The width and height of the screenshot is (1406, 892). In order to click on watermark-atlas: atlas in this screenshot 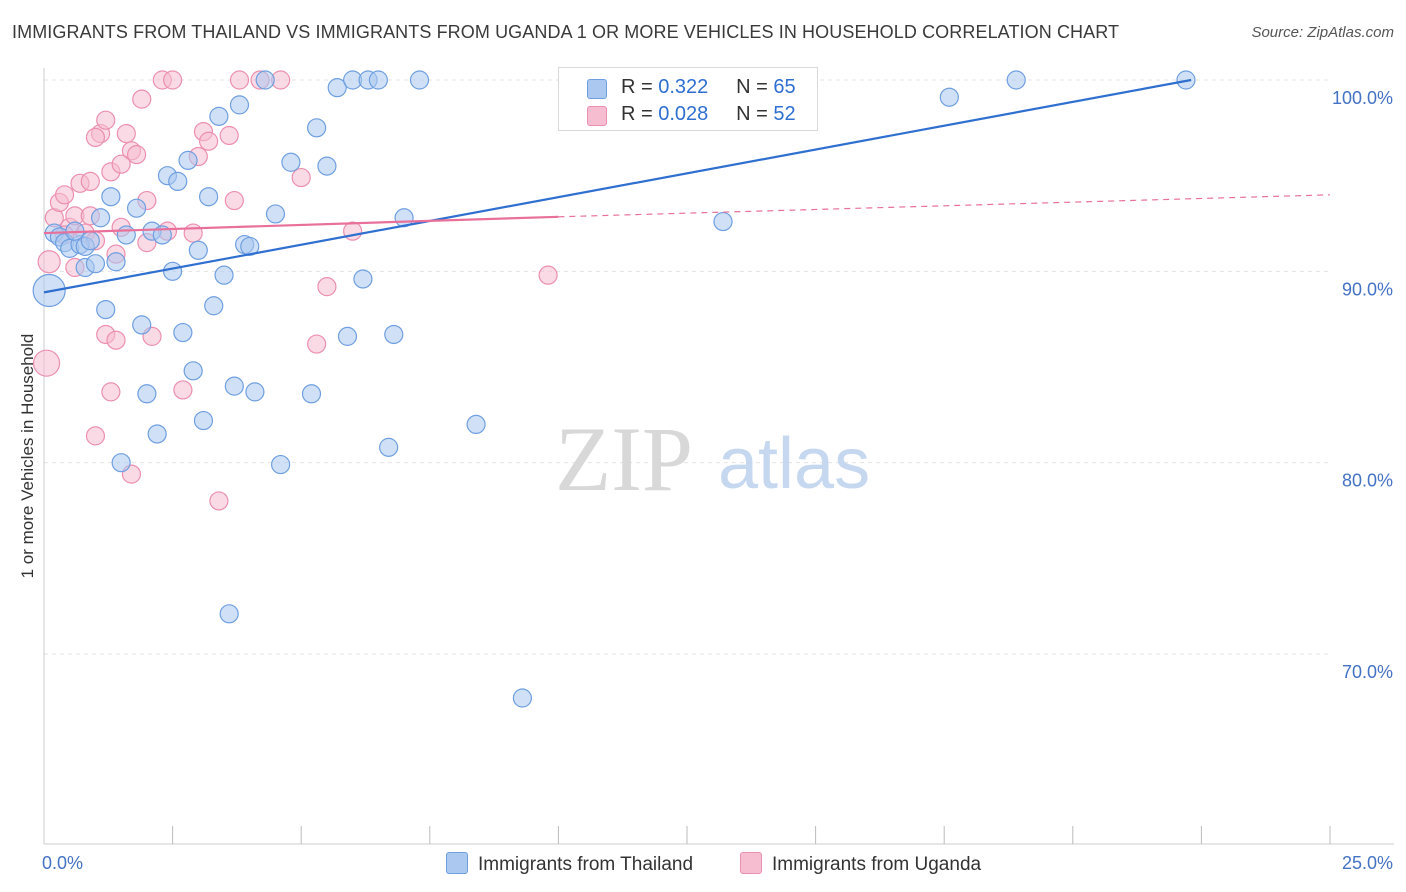, I will do `click(794, 464)`.